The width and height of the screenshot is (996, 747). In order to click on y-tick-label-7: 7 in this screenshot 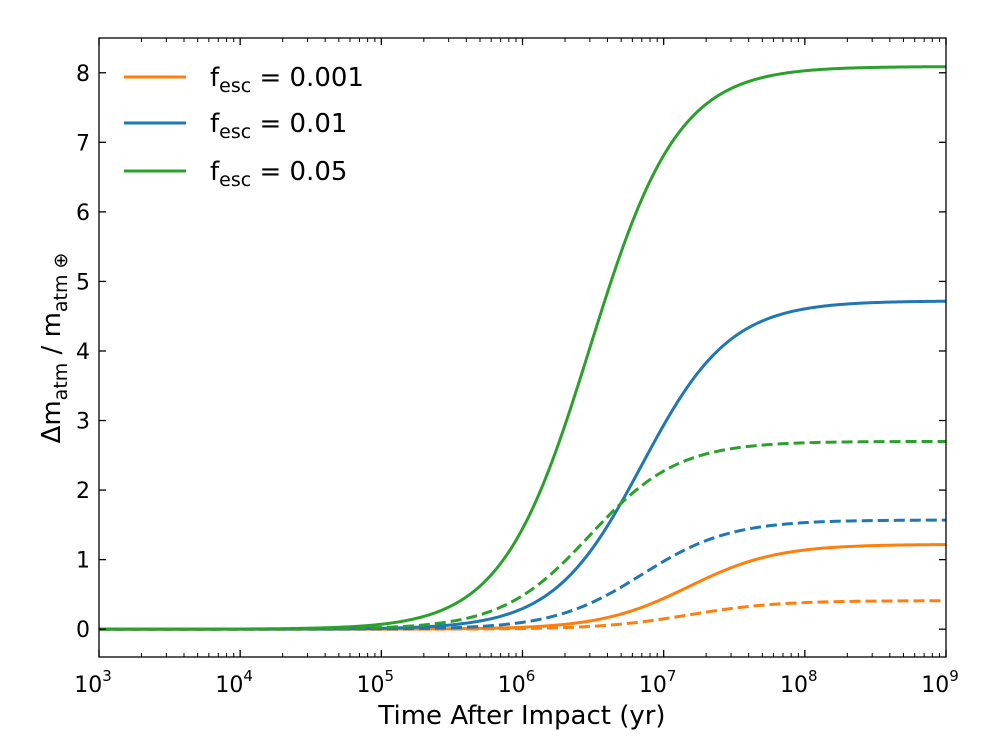, I will do `click(83, 143)`.